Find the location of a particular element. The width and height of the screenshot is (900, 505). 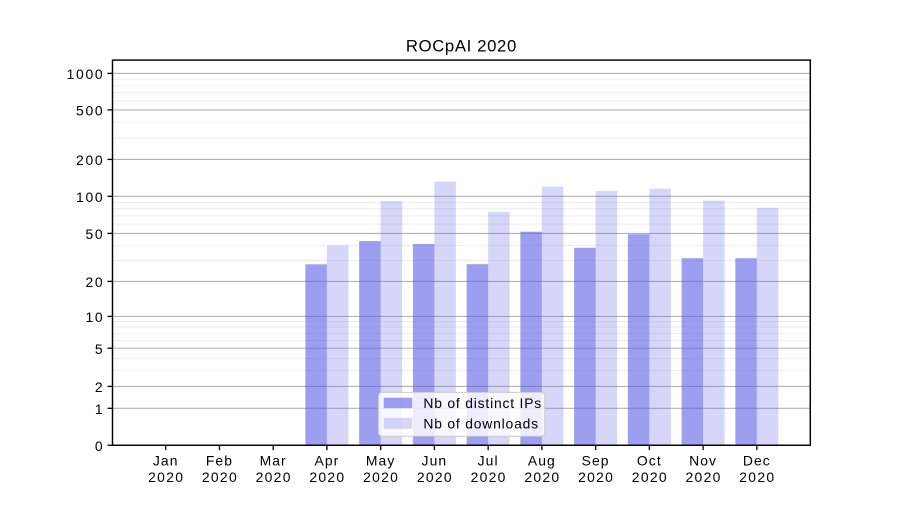

svg-text: May is located at coordinates (381, 460).